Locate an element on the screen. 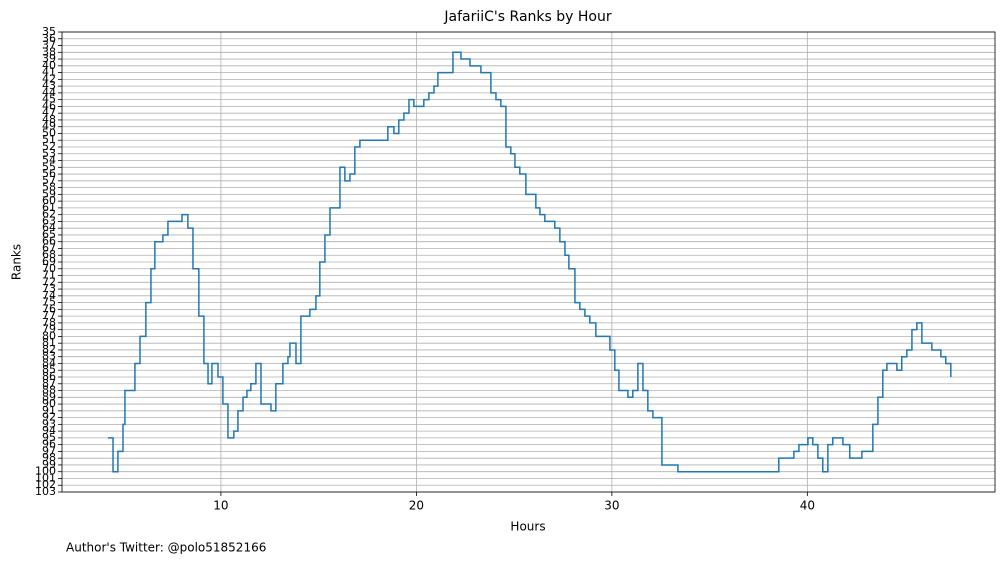 The height and width of the screenshot is (562, 1005). y-tick-label: 86 is located at coordinates (49, 376).